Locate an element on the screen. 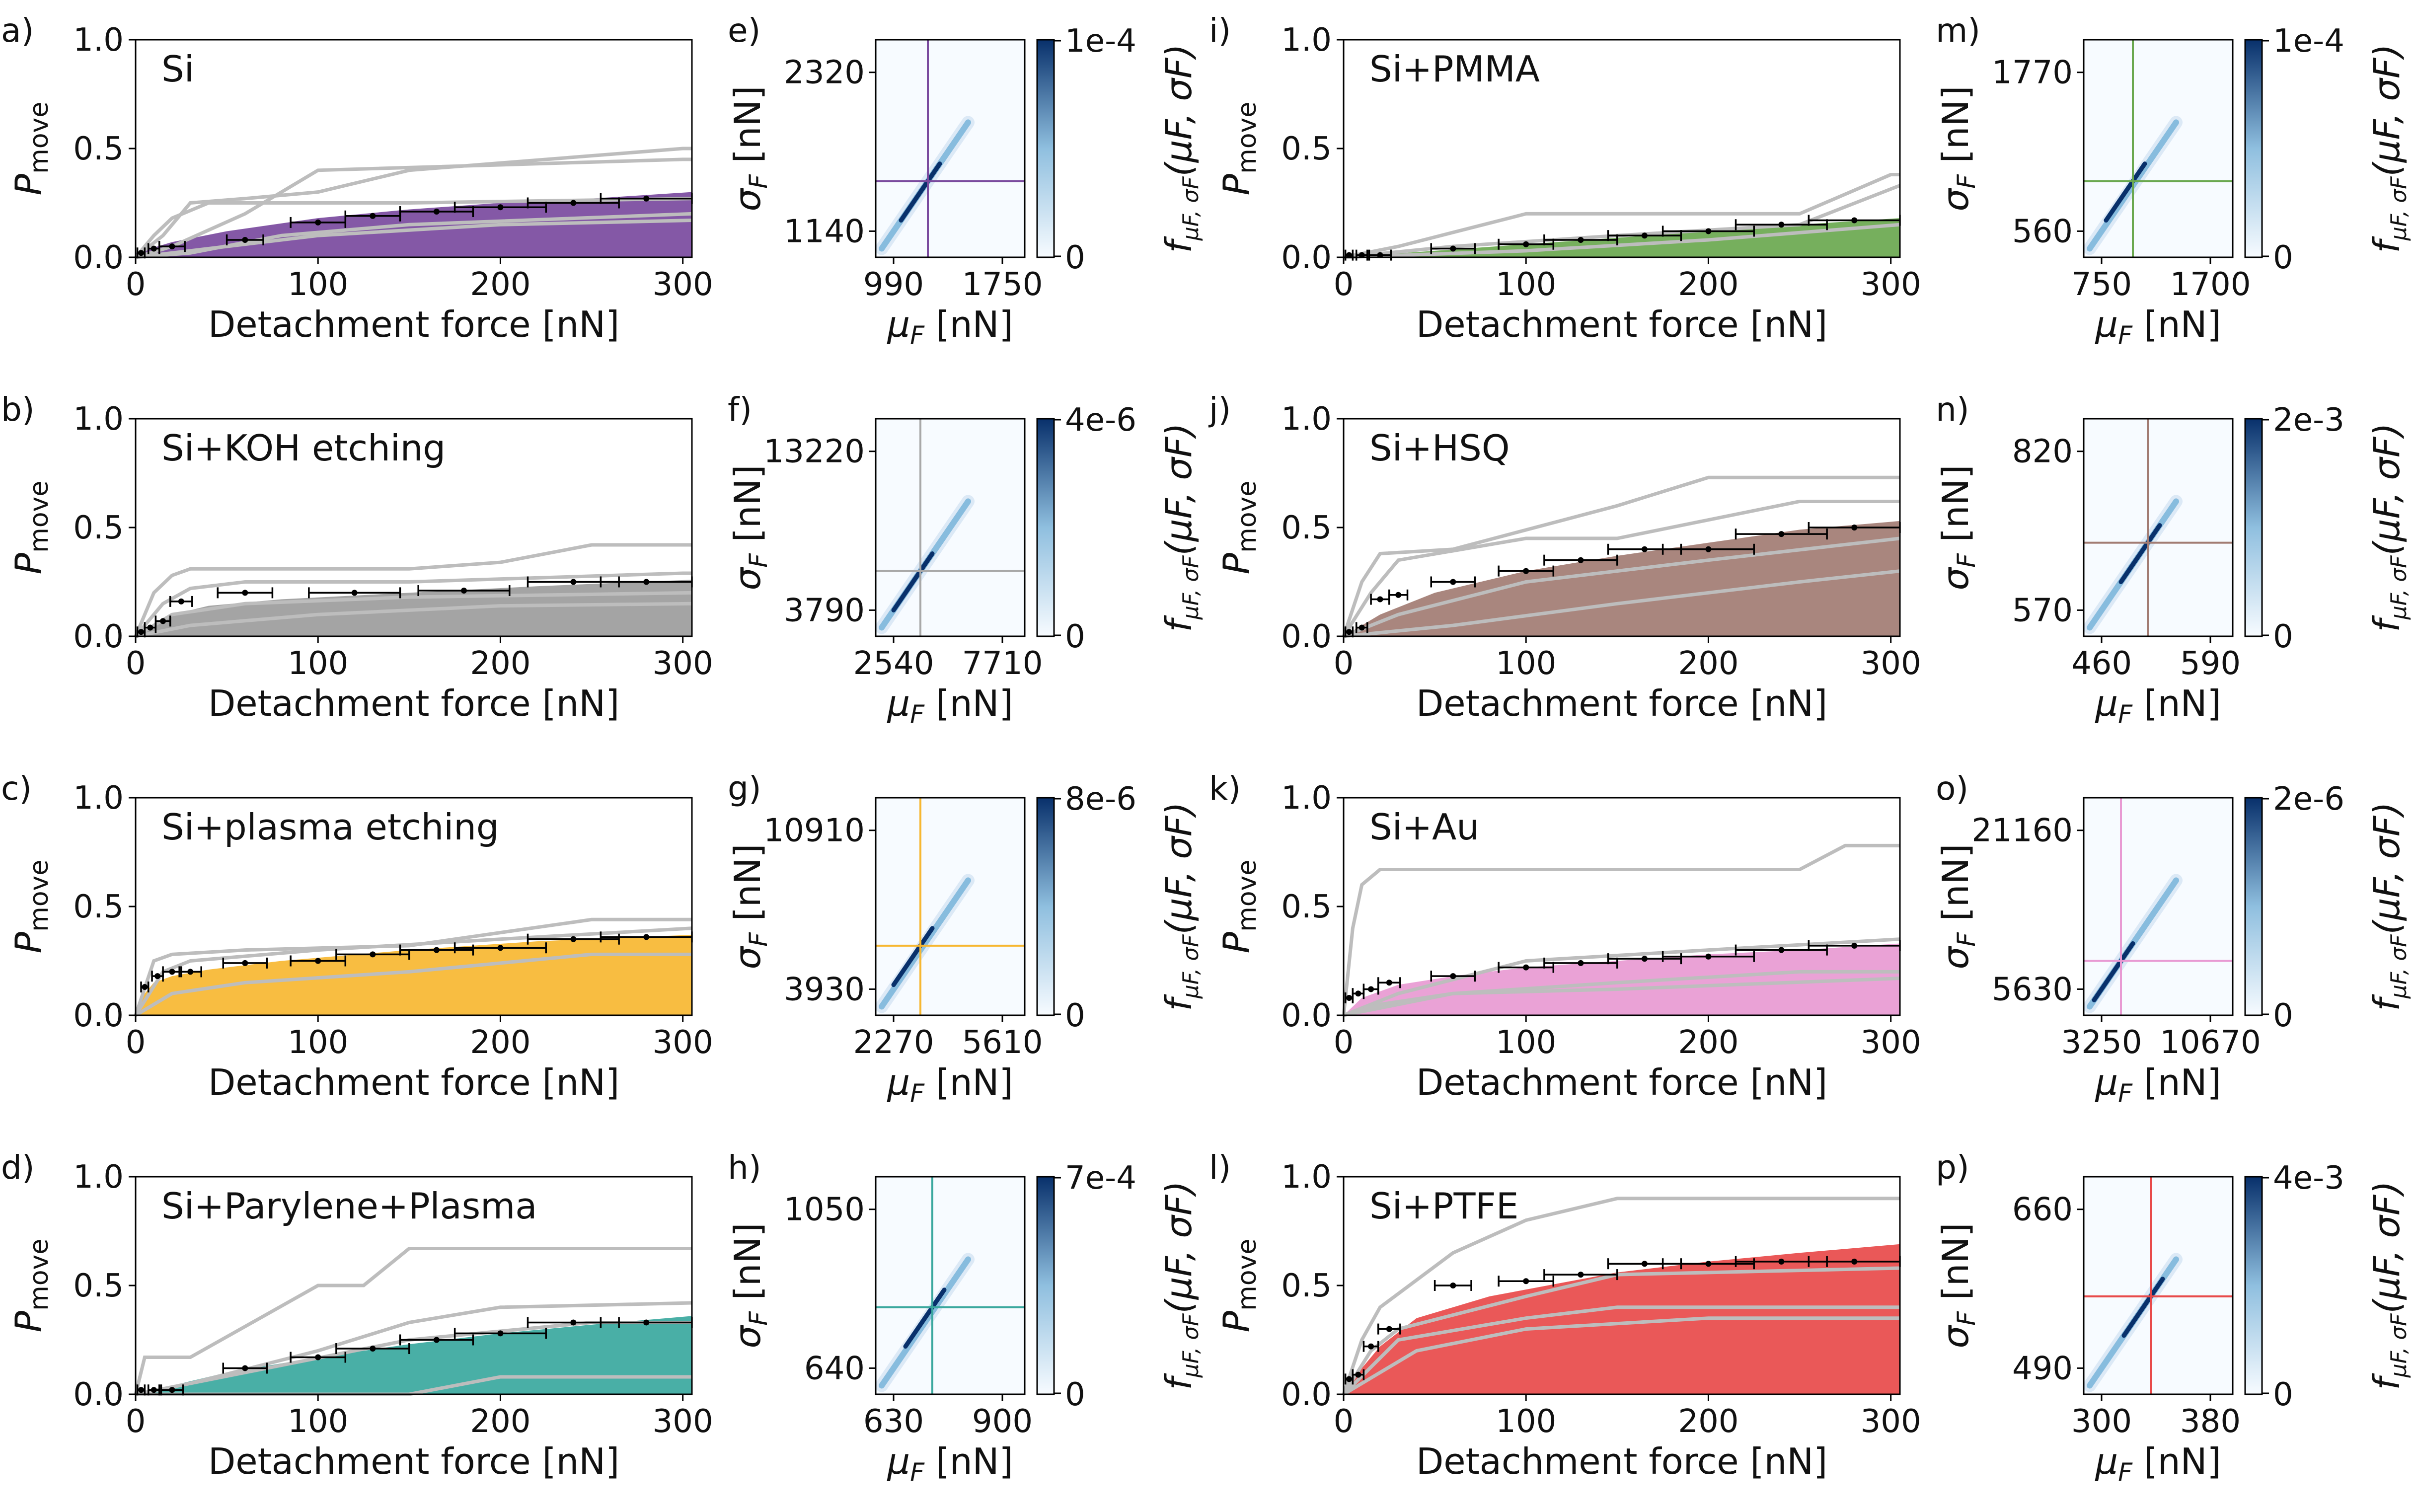 This screenshot has height=1512, width=2416. panel-letter: c) is located at coordinates (16, 788).